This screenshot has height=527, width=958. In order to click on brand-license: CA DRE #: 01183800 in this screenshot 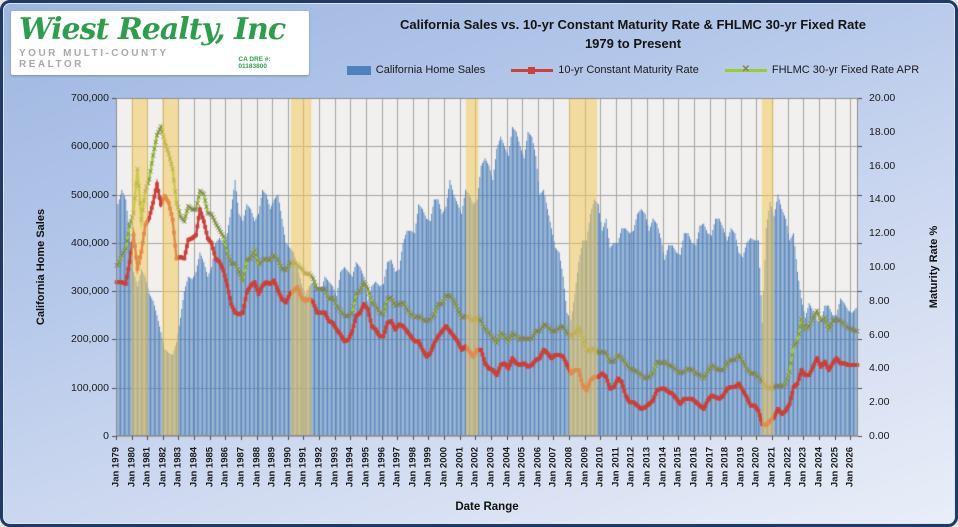, I will do `click(254, 63)`.